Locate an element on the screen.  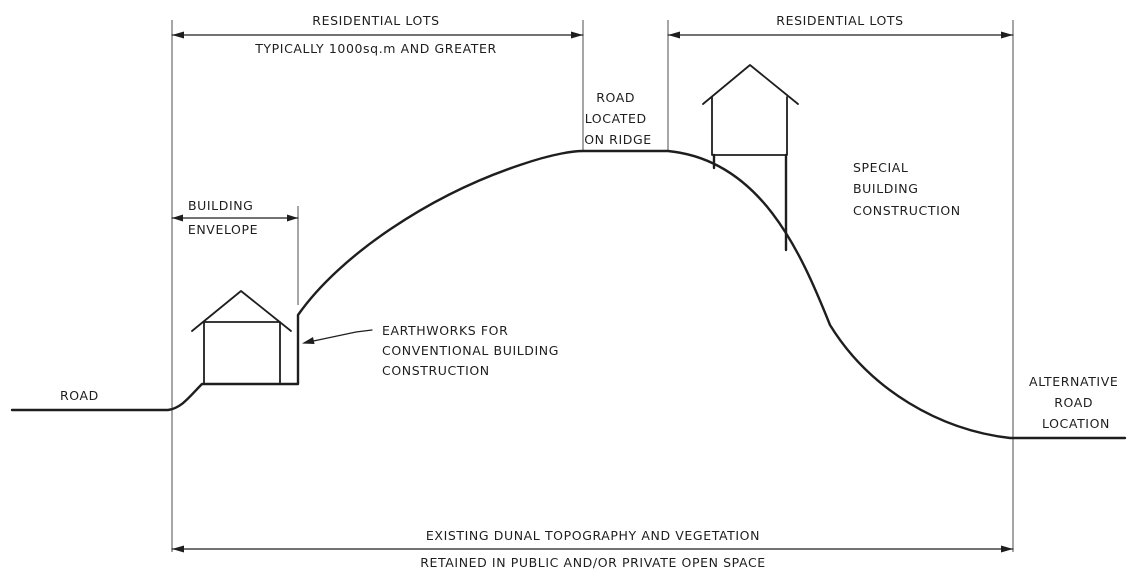
conventional-house-walls is located at coordinates (242, 353).